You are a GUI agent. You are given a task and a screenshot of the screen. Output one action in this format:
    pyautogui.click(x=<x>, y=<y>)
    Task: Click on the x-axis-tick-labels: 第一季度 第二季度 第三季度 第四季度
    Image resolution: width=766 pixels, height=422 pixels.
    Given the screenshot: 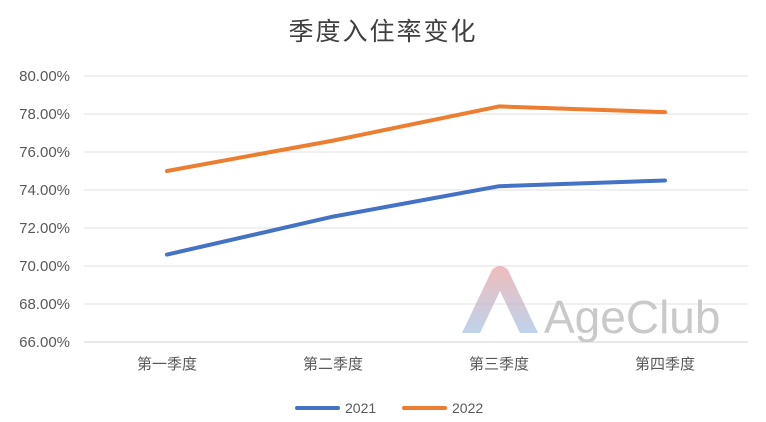 What is the action you would take?
    pyautogui.click(x=416, y=364)
    